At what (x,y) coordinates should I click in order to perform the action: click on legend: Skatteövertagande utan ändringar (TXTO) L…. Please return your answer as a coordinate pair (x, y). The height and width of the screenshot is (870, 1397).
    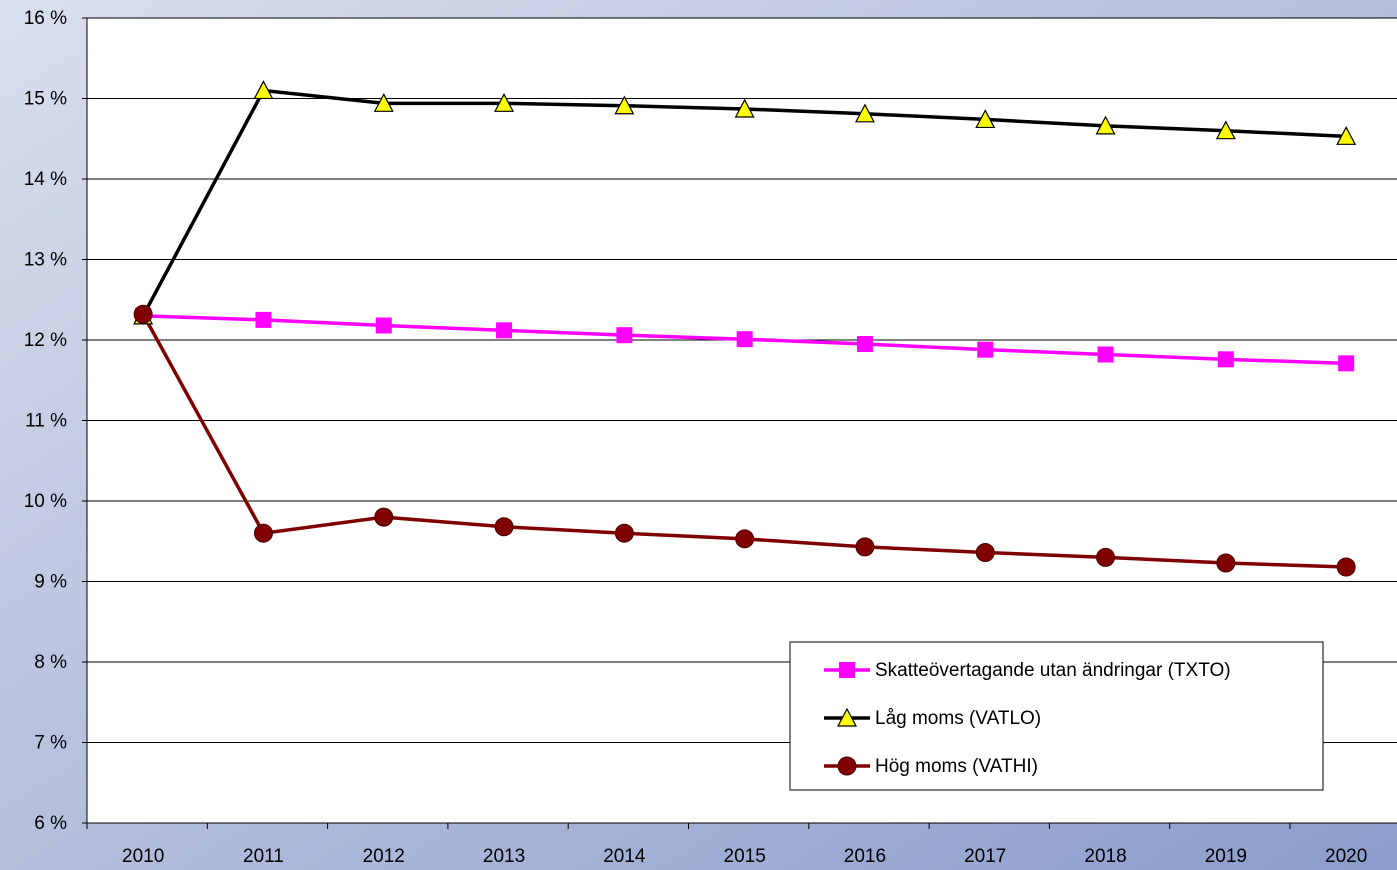
    Looking at the image, I should click on (1056, 716).